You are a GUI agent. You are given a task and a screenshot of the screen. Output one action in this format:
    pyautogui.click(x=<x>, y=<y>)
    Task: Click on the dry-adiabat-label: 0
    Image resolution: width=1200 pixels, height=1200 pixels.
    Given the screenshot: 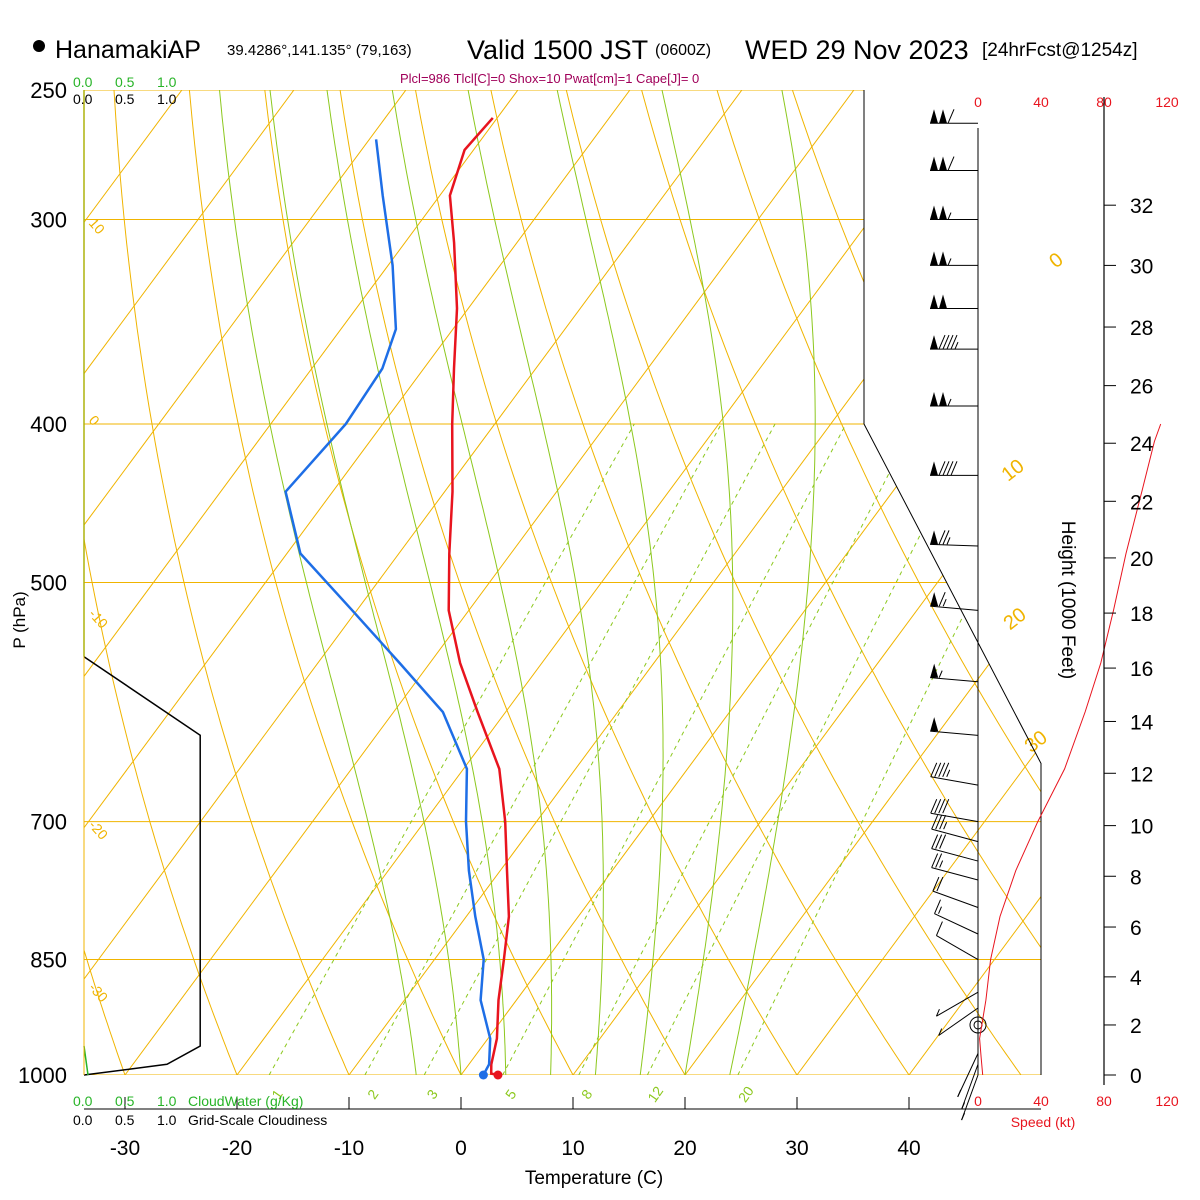 What is the action you would take?
    pyautogui.click(x=94, y=420)
    